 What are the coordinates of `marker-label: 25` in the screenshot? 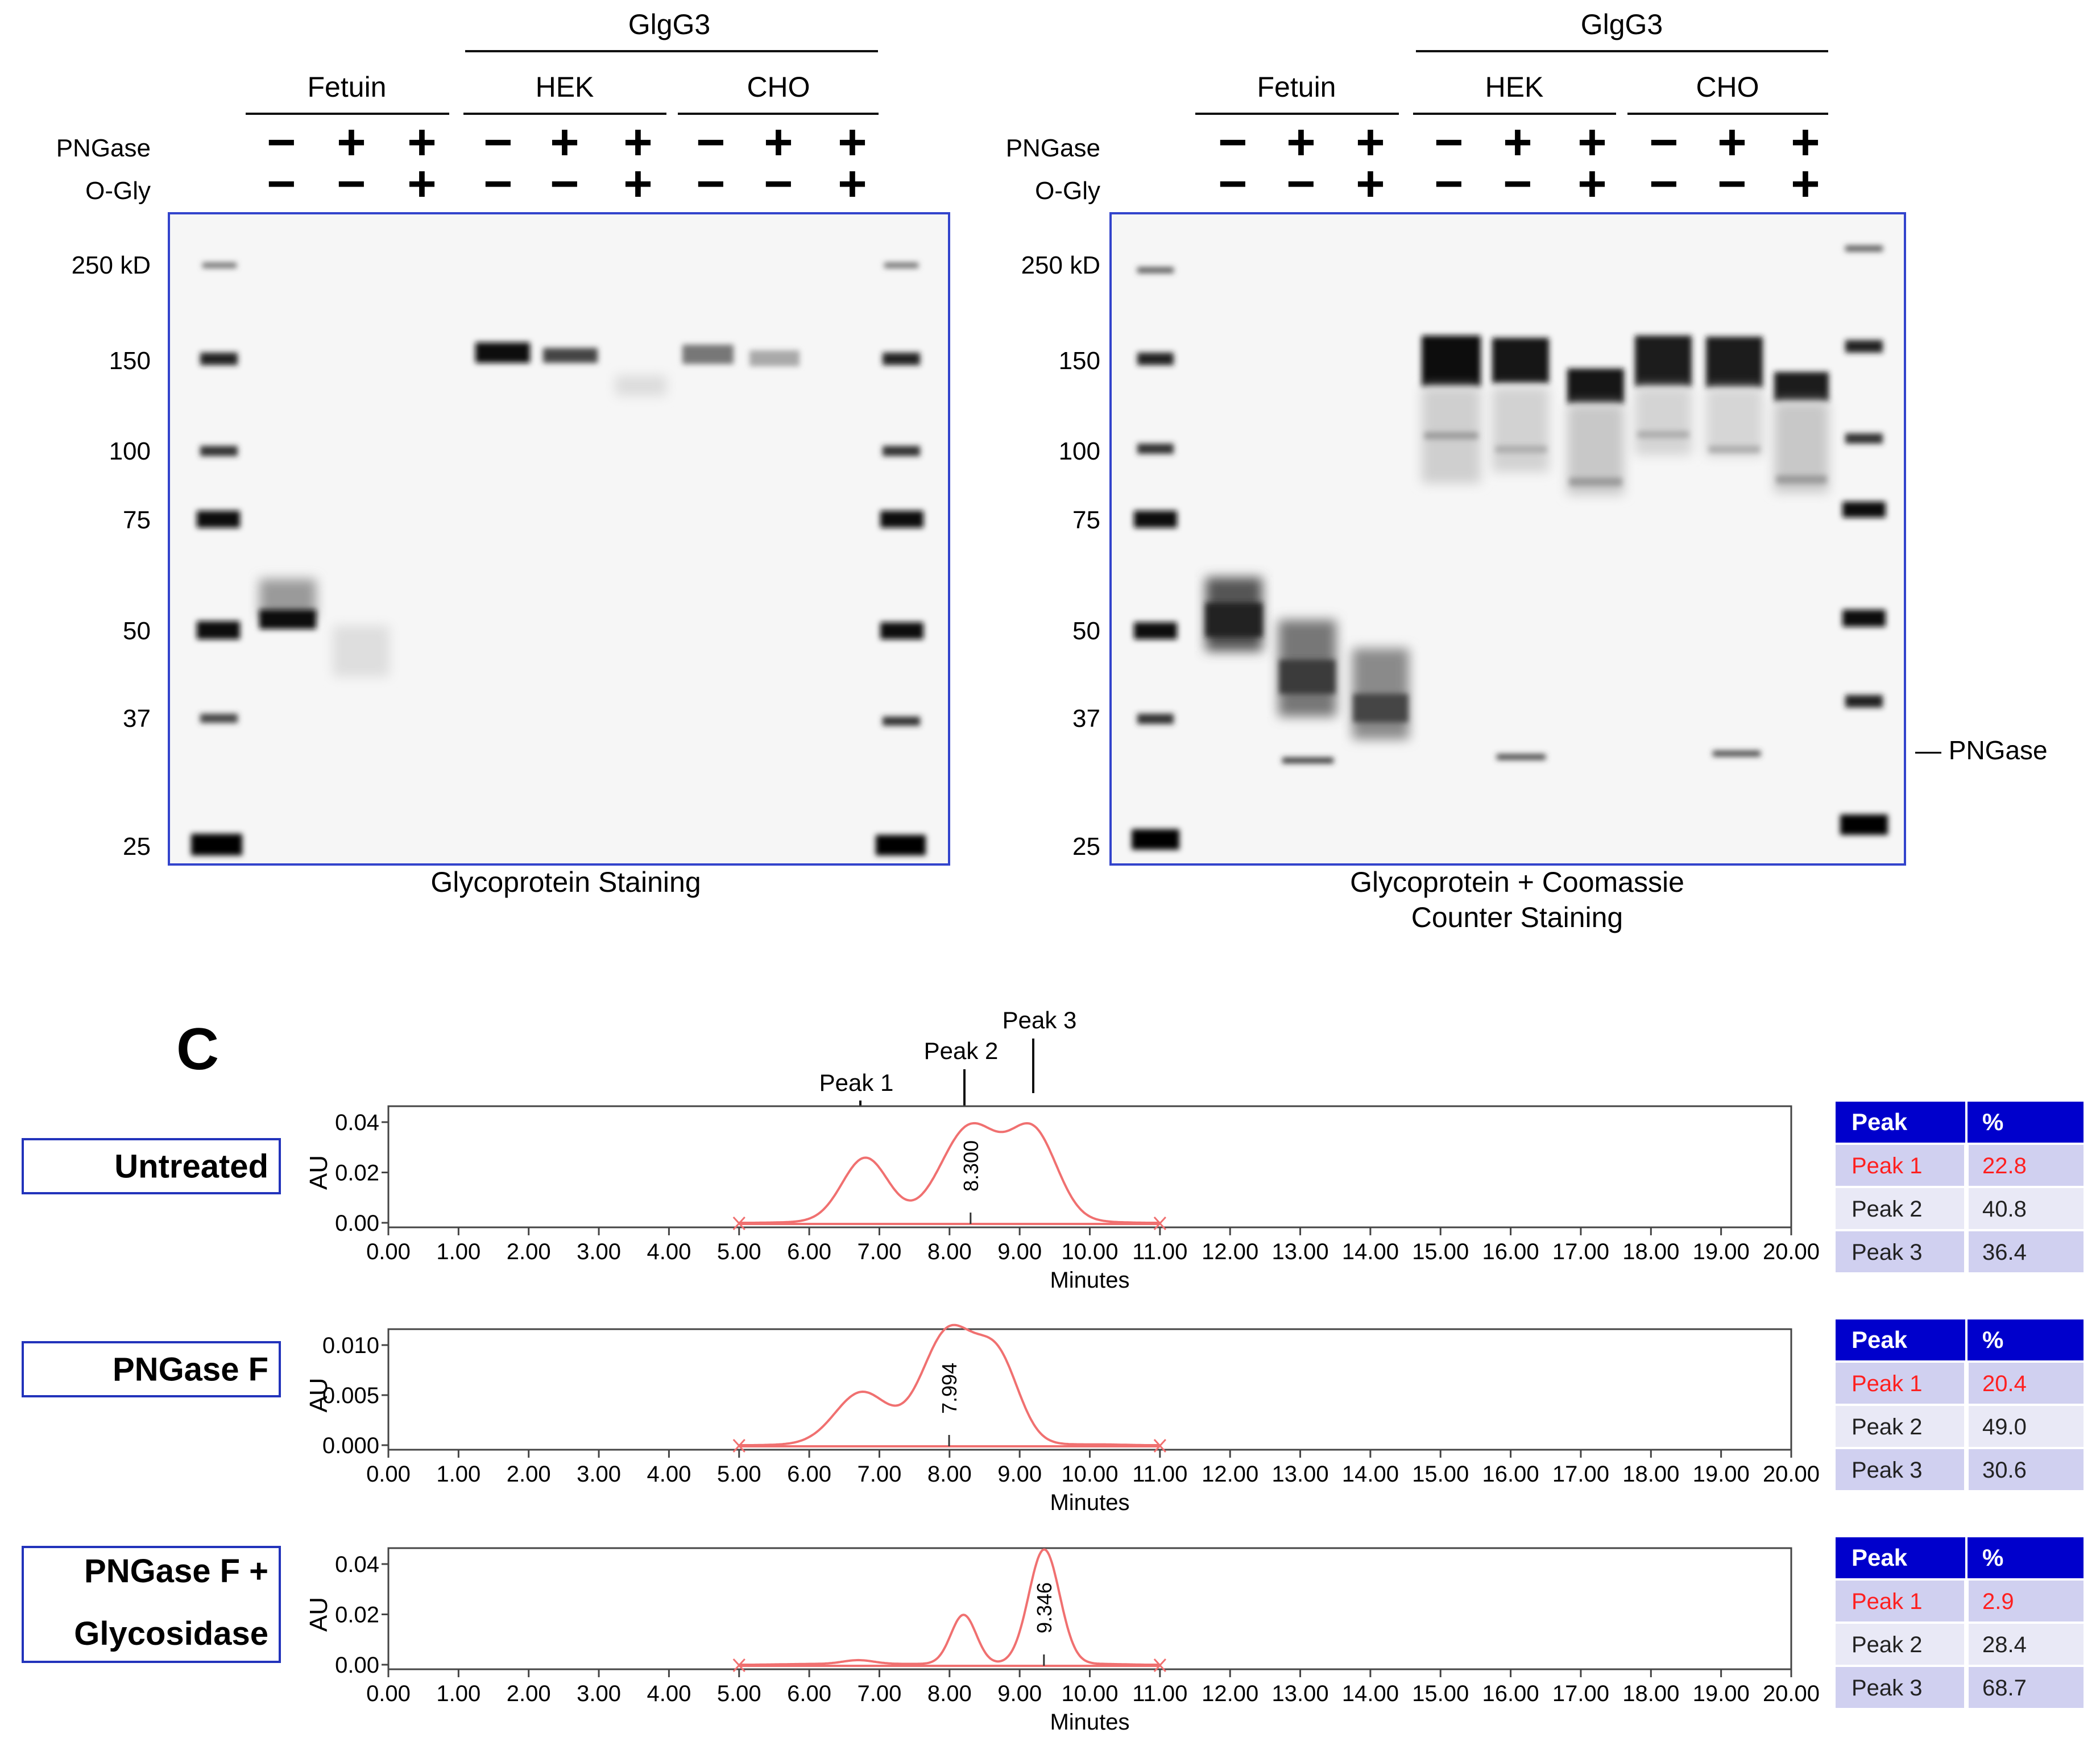 It's located at (1086, 847).